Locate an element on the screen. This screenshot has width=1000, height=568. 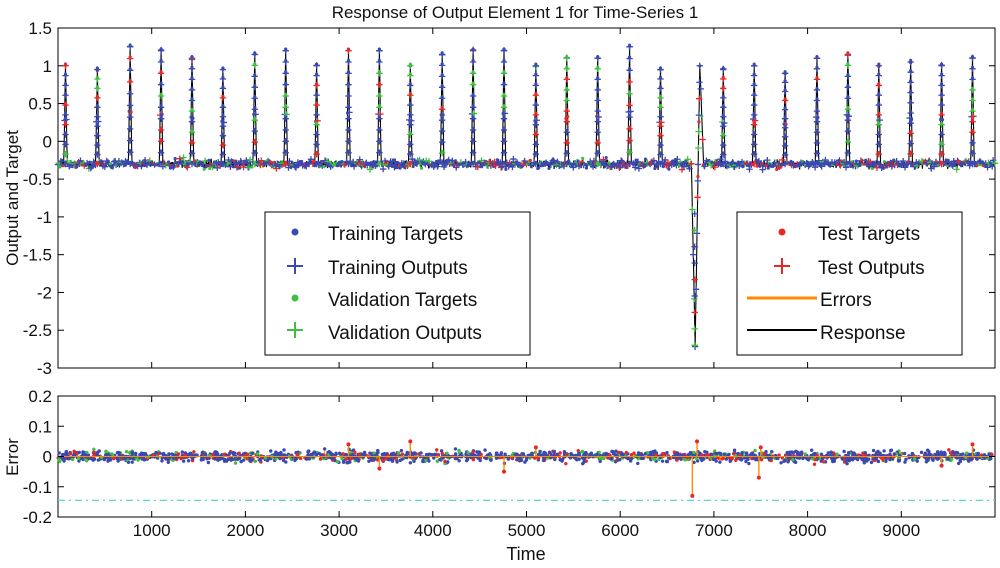
response-y-tick-label: -2 is located at coordinates (44, 292).